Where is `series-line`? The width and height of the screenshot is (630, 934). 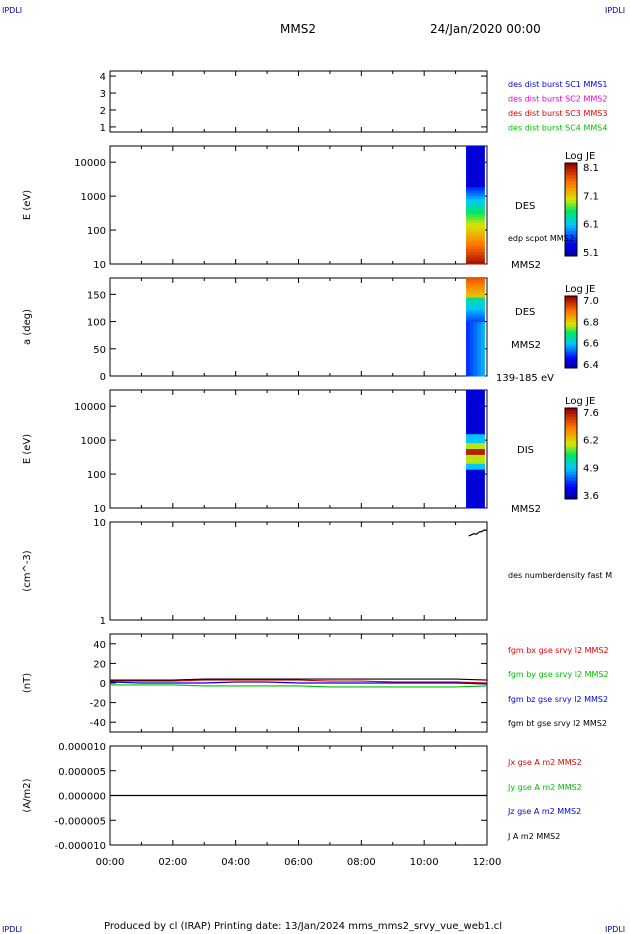
series-line is located at coordinates (298, 683).